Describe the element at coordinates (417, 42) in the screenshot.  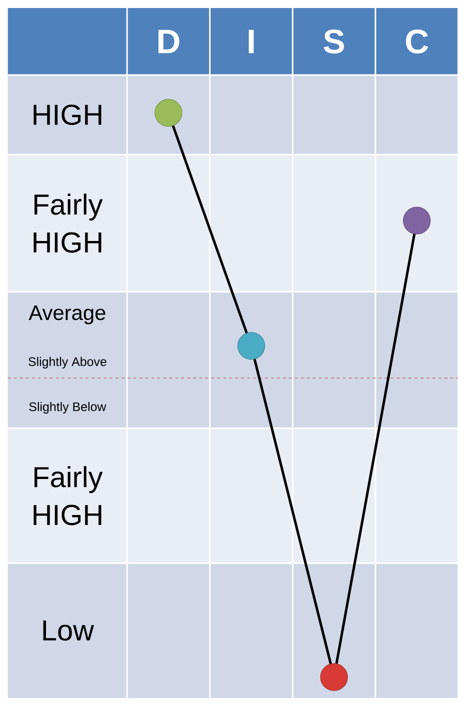
I see `x-tick-label: C` at that location.